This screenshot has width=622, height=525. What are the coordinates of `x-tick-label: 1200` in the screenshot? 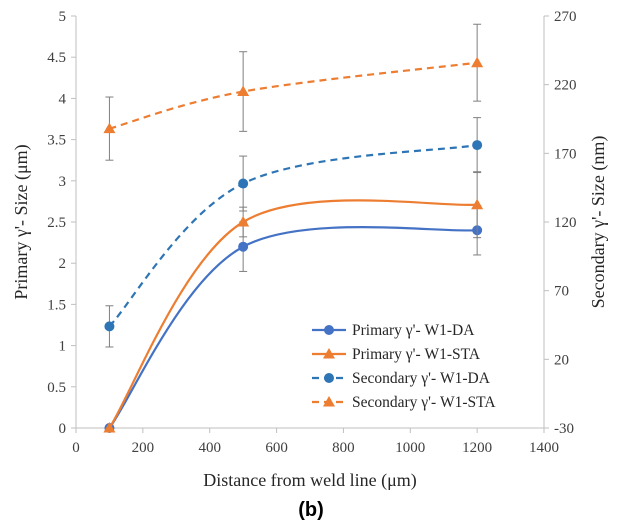 It's located at (477, 448).